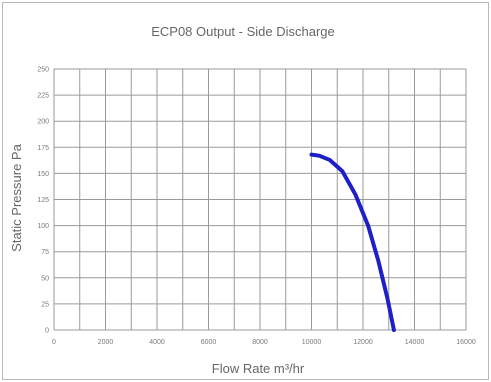 Image resolution: width=491 pixels, height=382 pixels. What do you see at coordinates (106, 342) in the screenshot?
I see `x-tick-label: 2000` at bounding box center [106, 342].